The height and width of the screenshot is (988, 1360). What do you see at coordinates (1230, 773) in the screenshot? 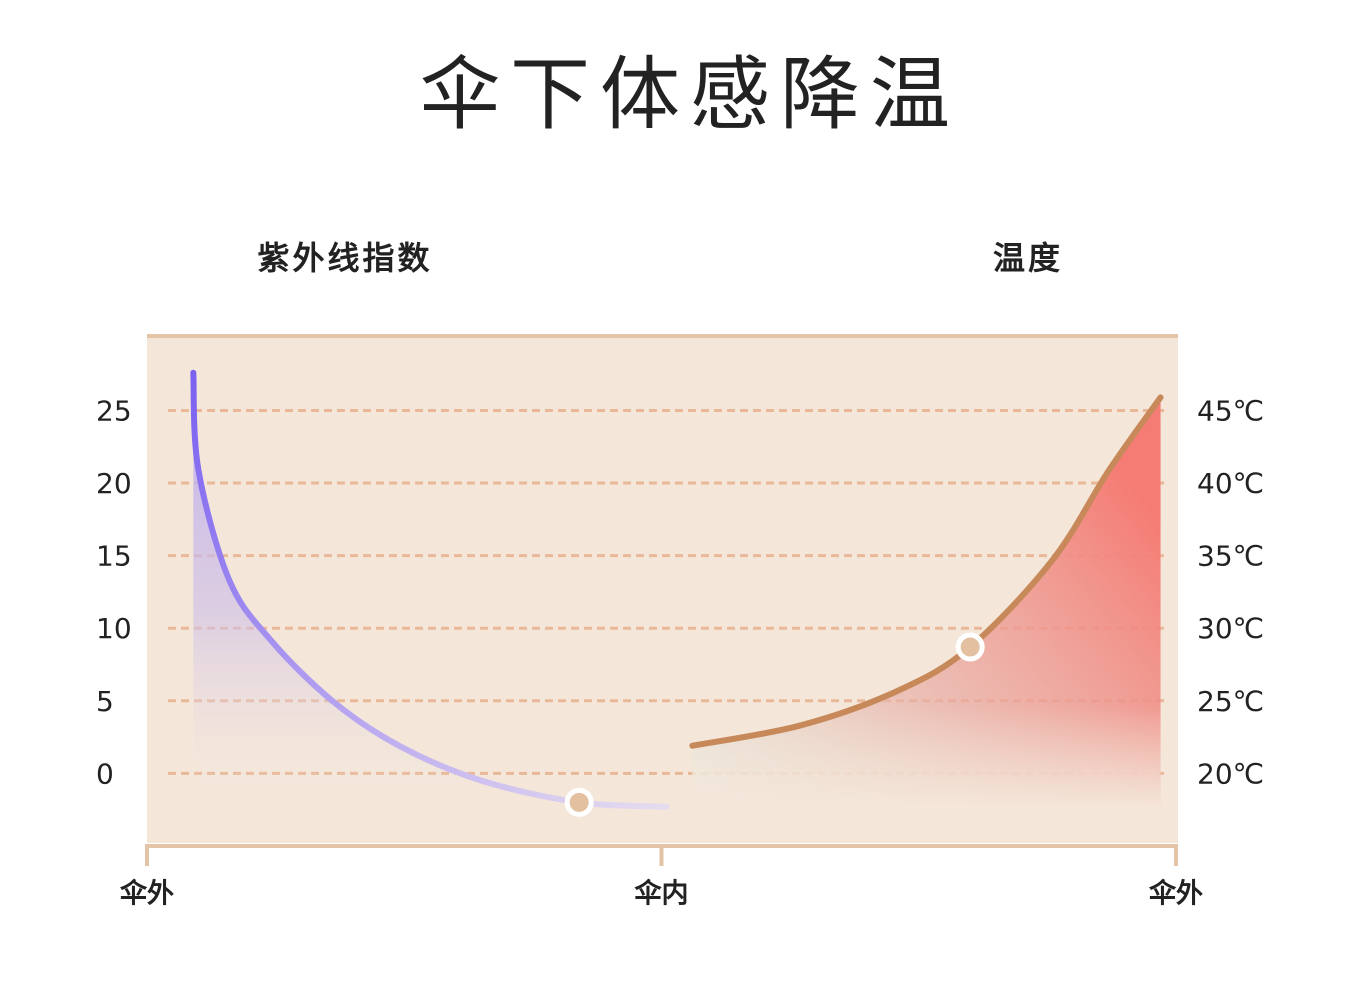
I see `y2-tick-label: 20℃` at bounding box center [1230, 773].